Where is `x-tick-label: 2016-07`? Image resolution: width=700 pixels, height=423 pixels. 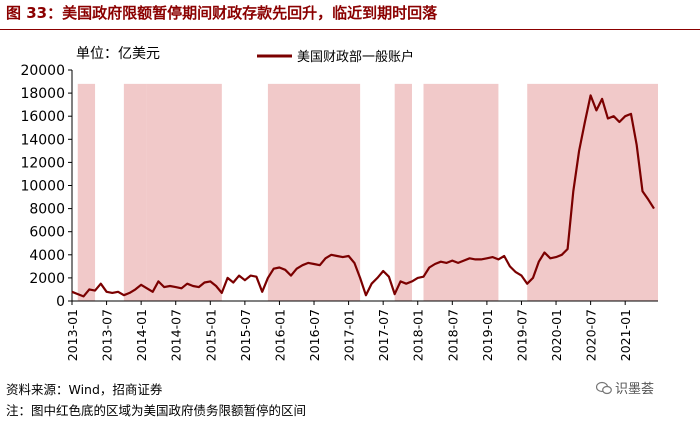 x-tick-label: 2016-07 is located at coordinates (314, 335).